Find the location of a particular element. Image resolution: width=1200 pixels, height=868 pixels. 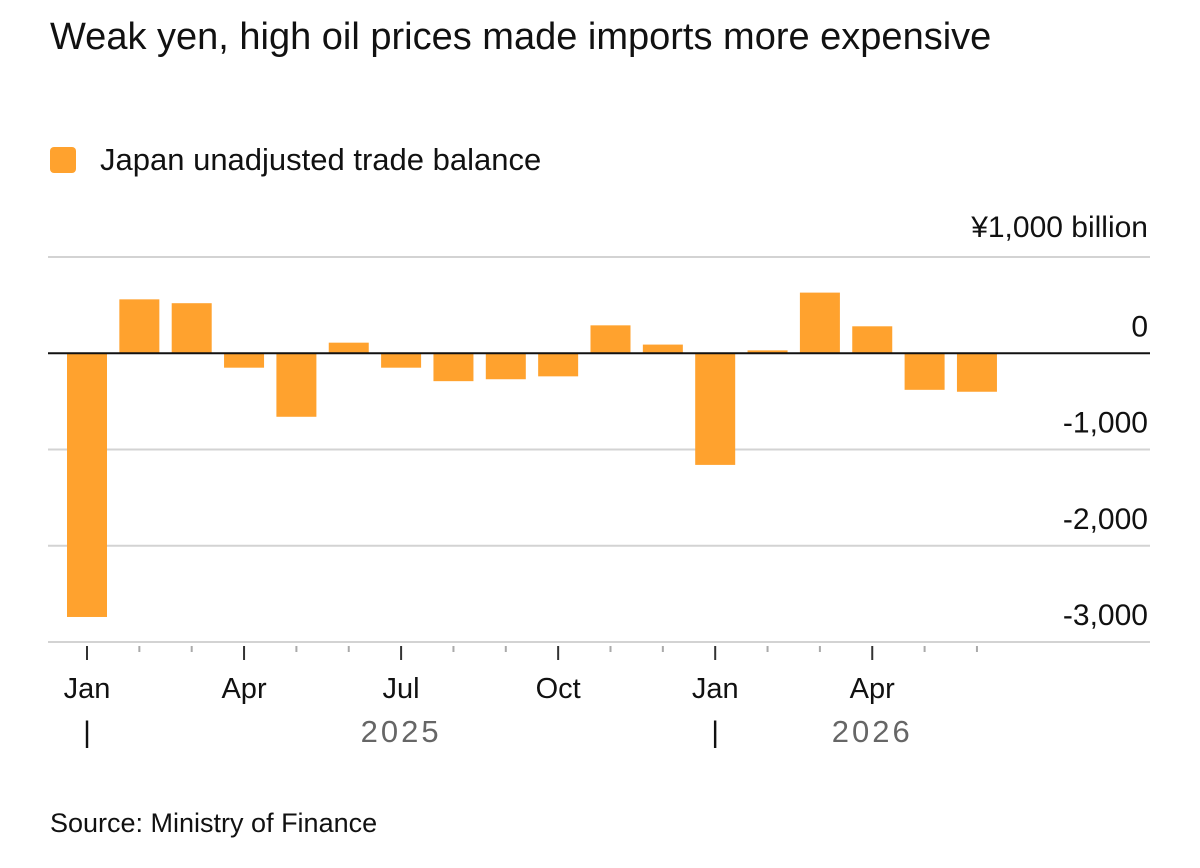

legend-label: Japan unadjusted trade balance is located at coordinates (321, 159).